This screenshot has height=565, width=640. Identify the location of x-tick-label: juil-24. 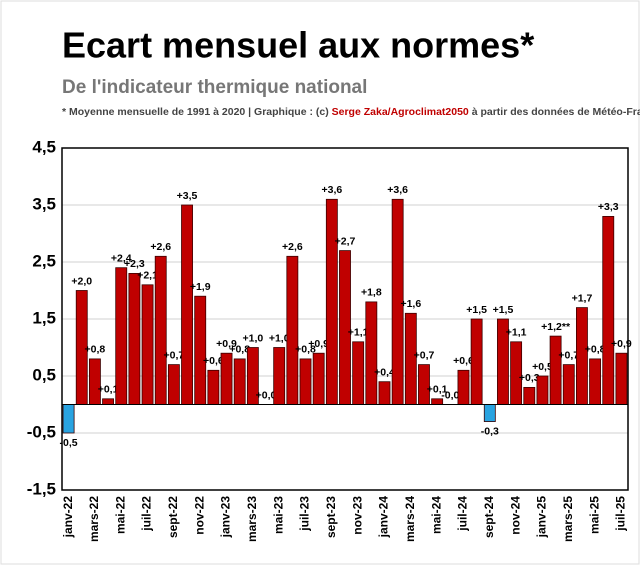
(463, 514).